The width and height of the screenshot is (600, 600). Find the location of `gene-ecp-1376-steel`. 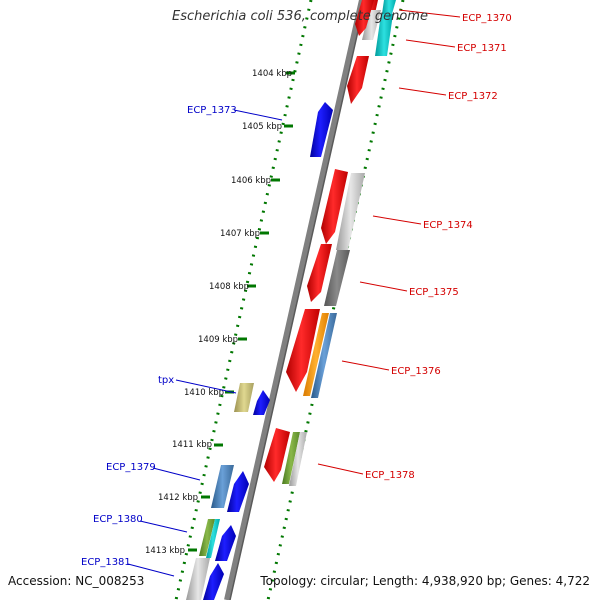

gene-ecp-1376-steel is located at coordinates (324, 355).